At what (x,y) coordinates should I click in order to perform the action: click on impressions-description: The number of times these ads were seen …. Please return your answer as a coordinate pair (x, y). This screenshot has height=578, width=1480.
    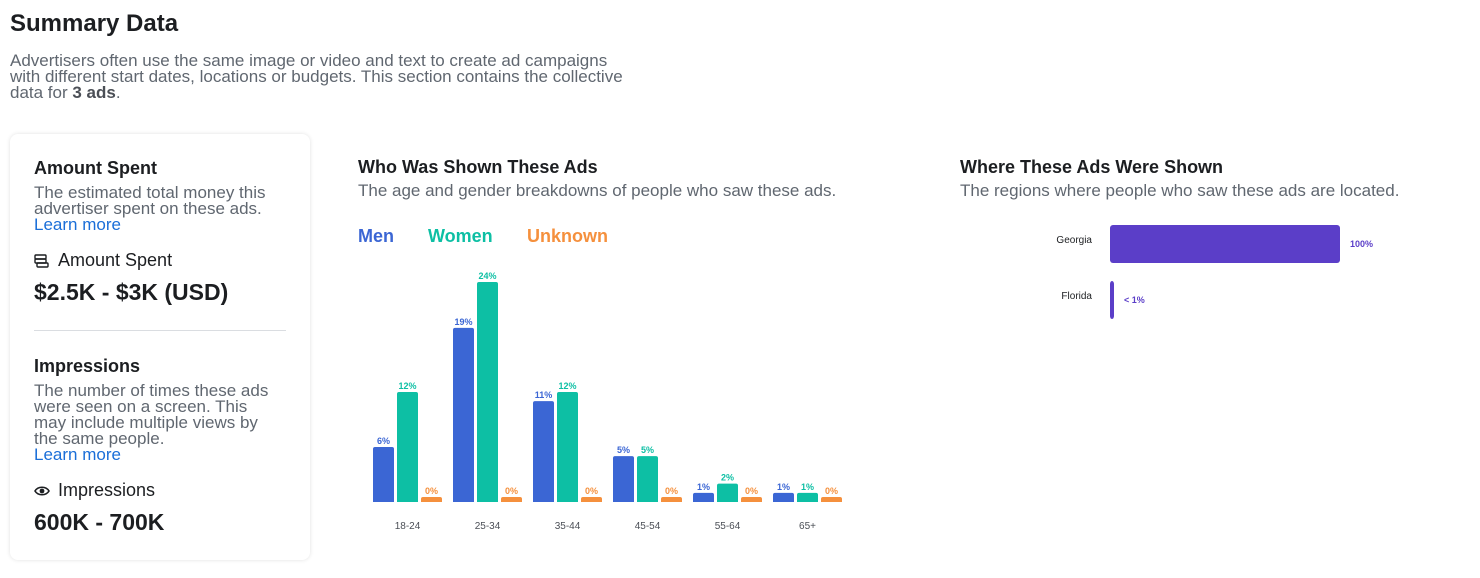
    Looking at the image, I should click on (159, 422).